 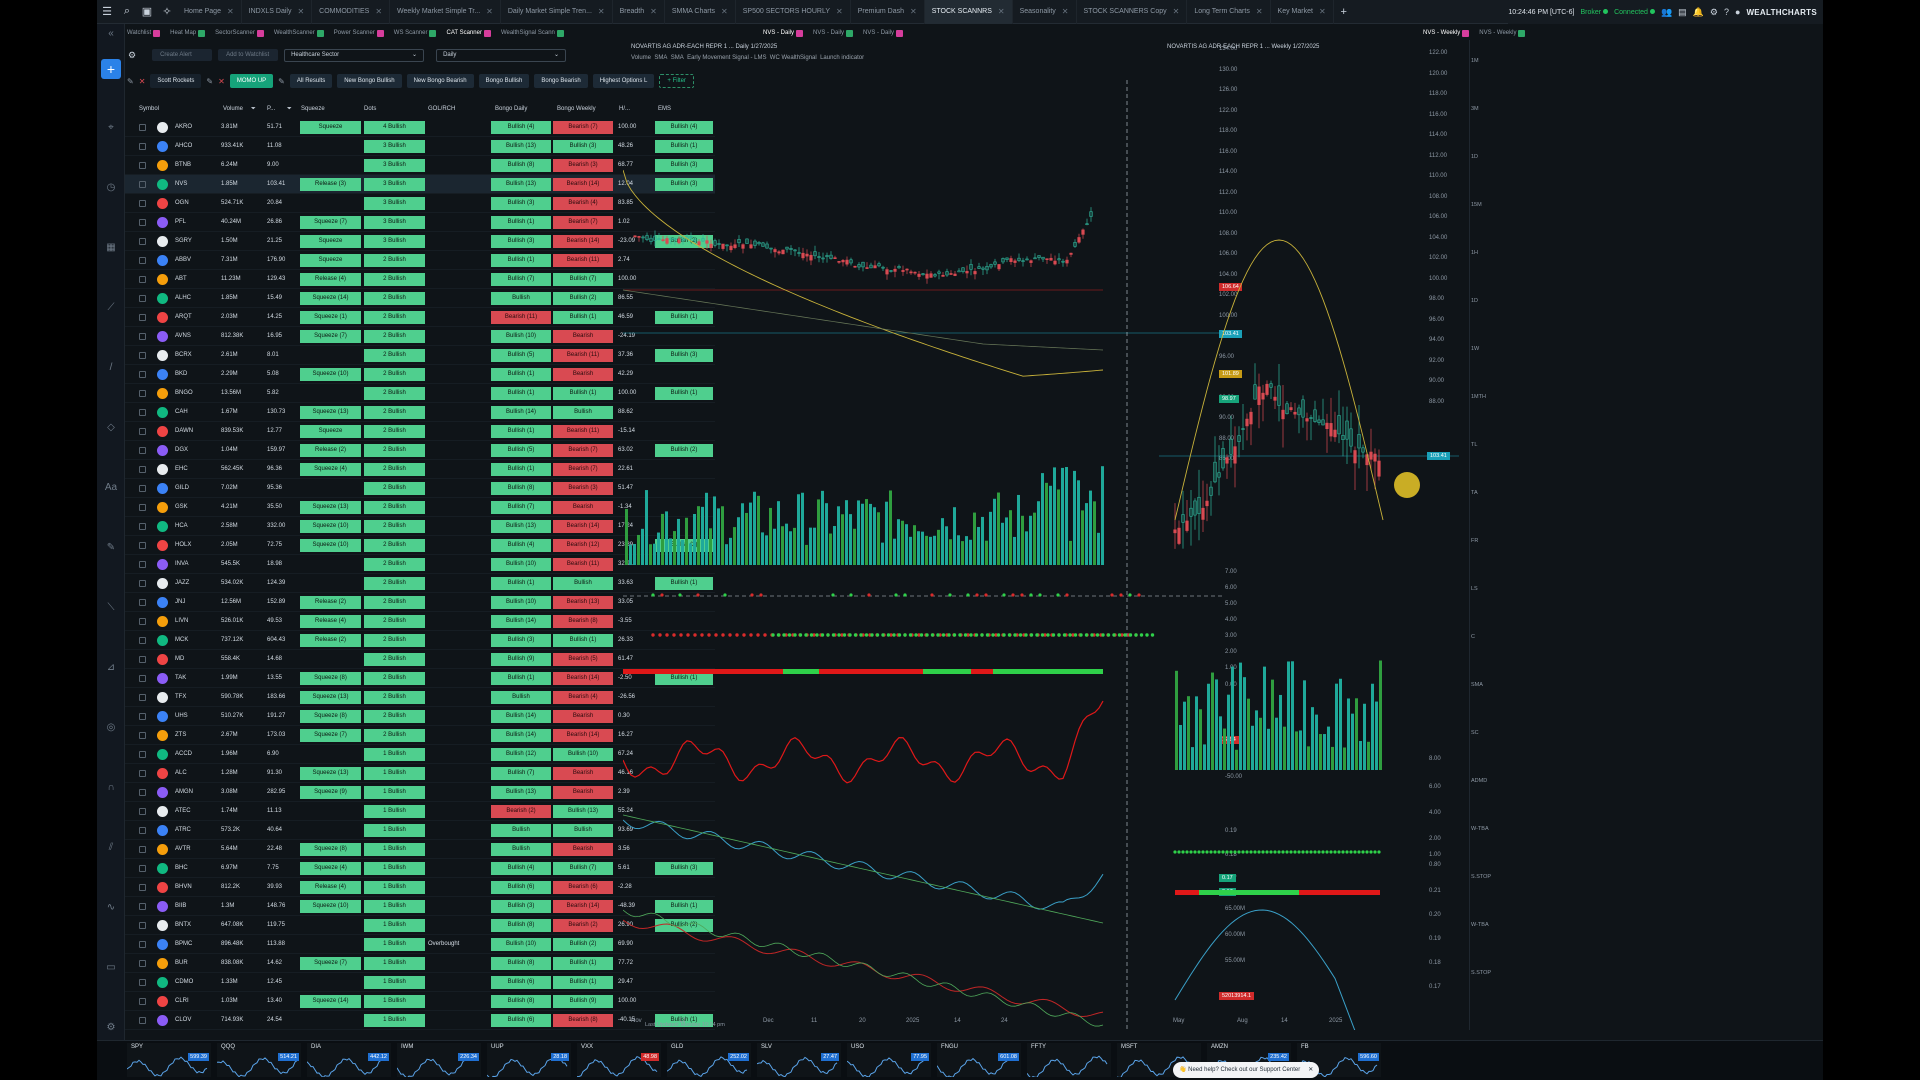 I want to click on timeframe-button-sma: SMA, so click(x=1477, y=685).